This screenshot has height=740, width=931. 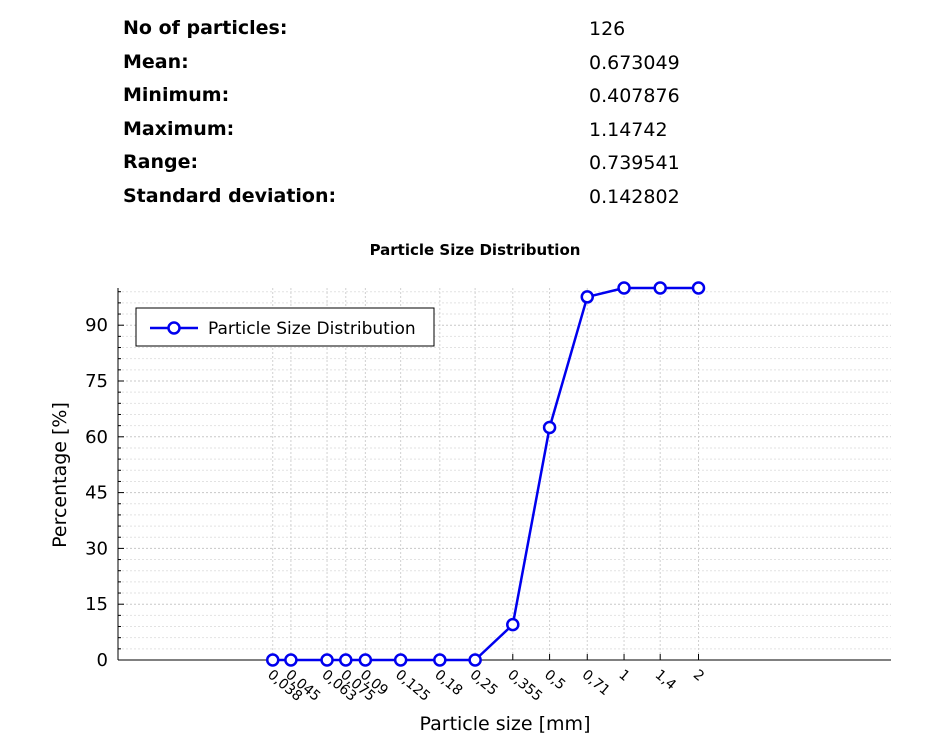 I want to click on x-tick-label: 1, so click(x=623, y=676).